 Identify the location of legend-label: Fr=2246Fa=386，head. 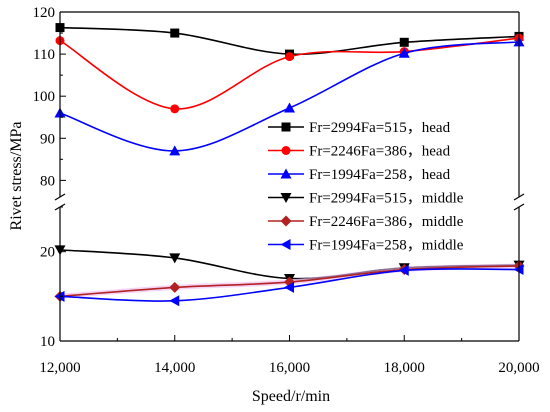
(380, 152).